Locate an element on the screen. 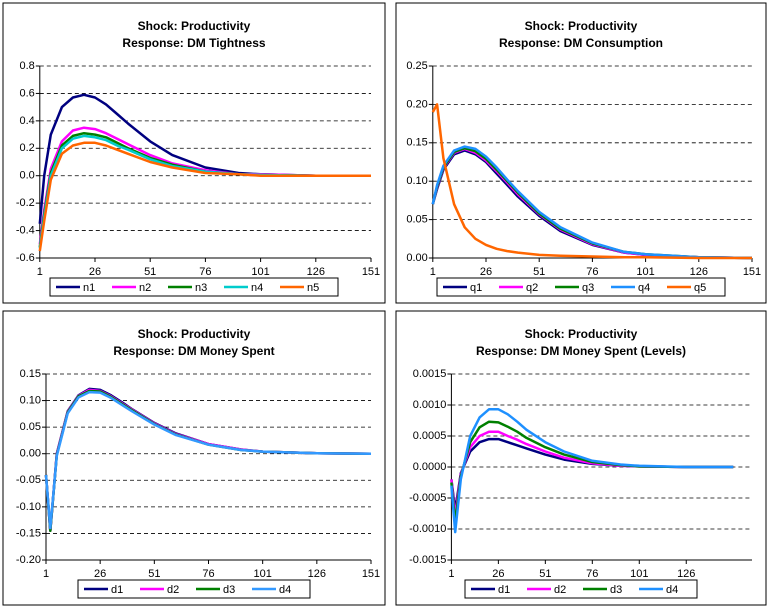 This screenshot has width=769, height=608. y-tick-label: 0.20 is located at coordinates (416, 104).